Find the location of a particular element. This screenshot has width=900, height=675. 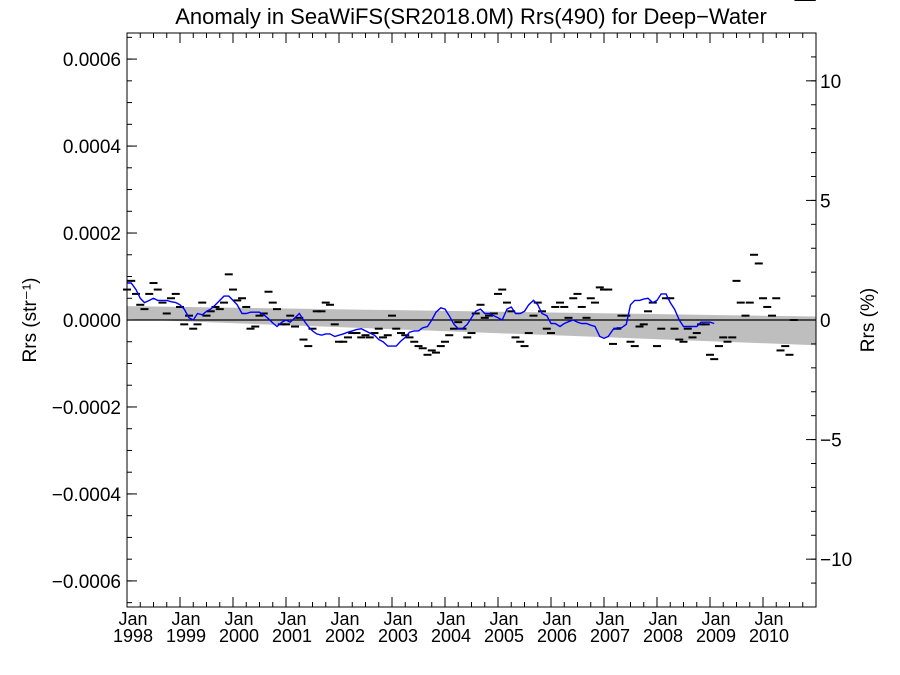

y-left-tick-label: 0.0002 is located at coordinates (92, 234).